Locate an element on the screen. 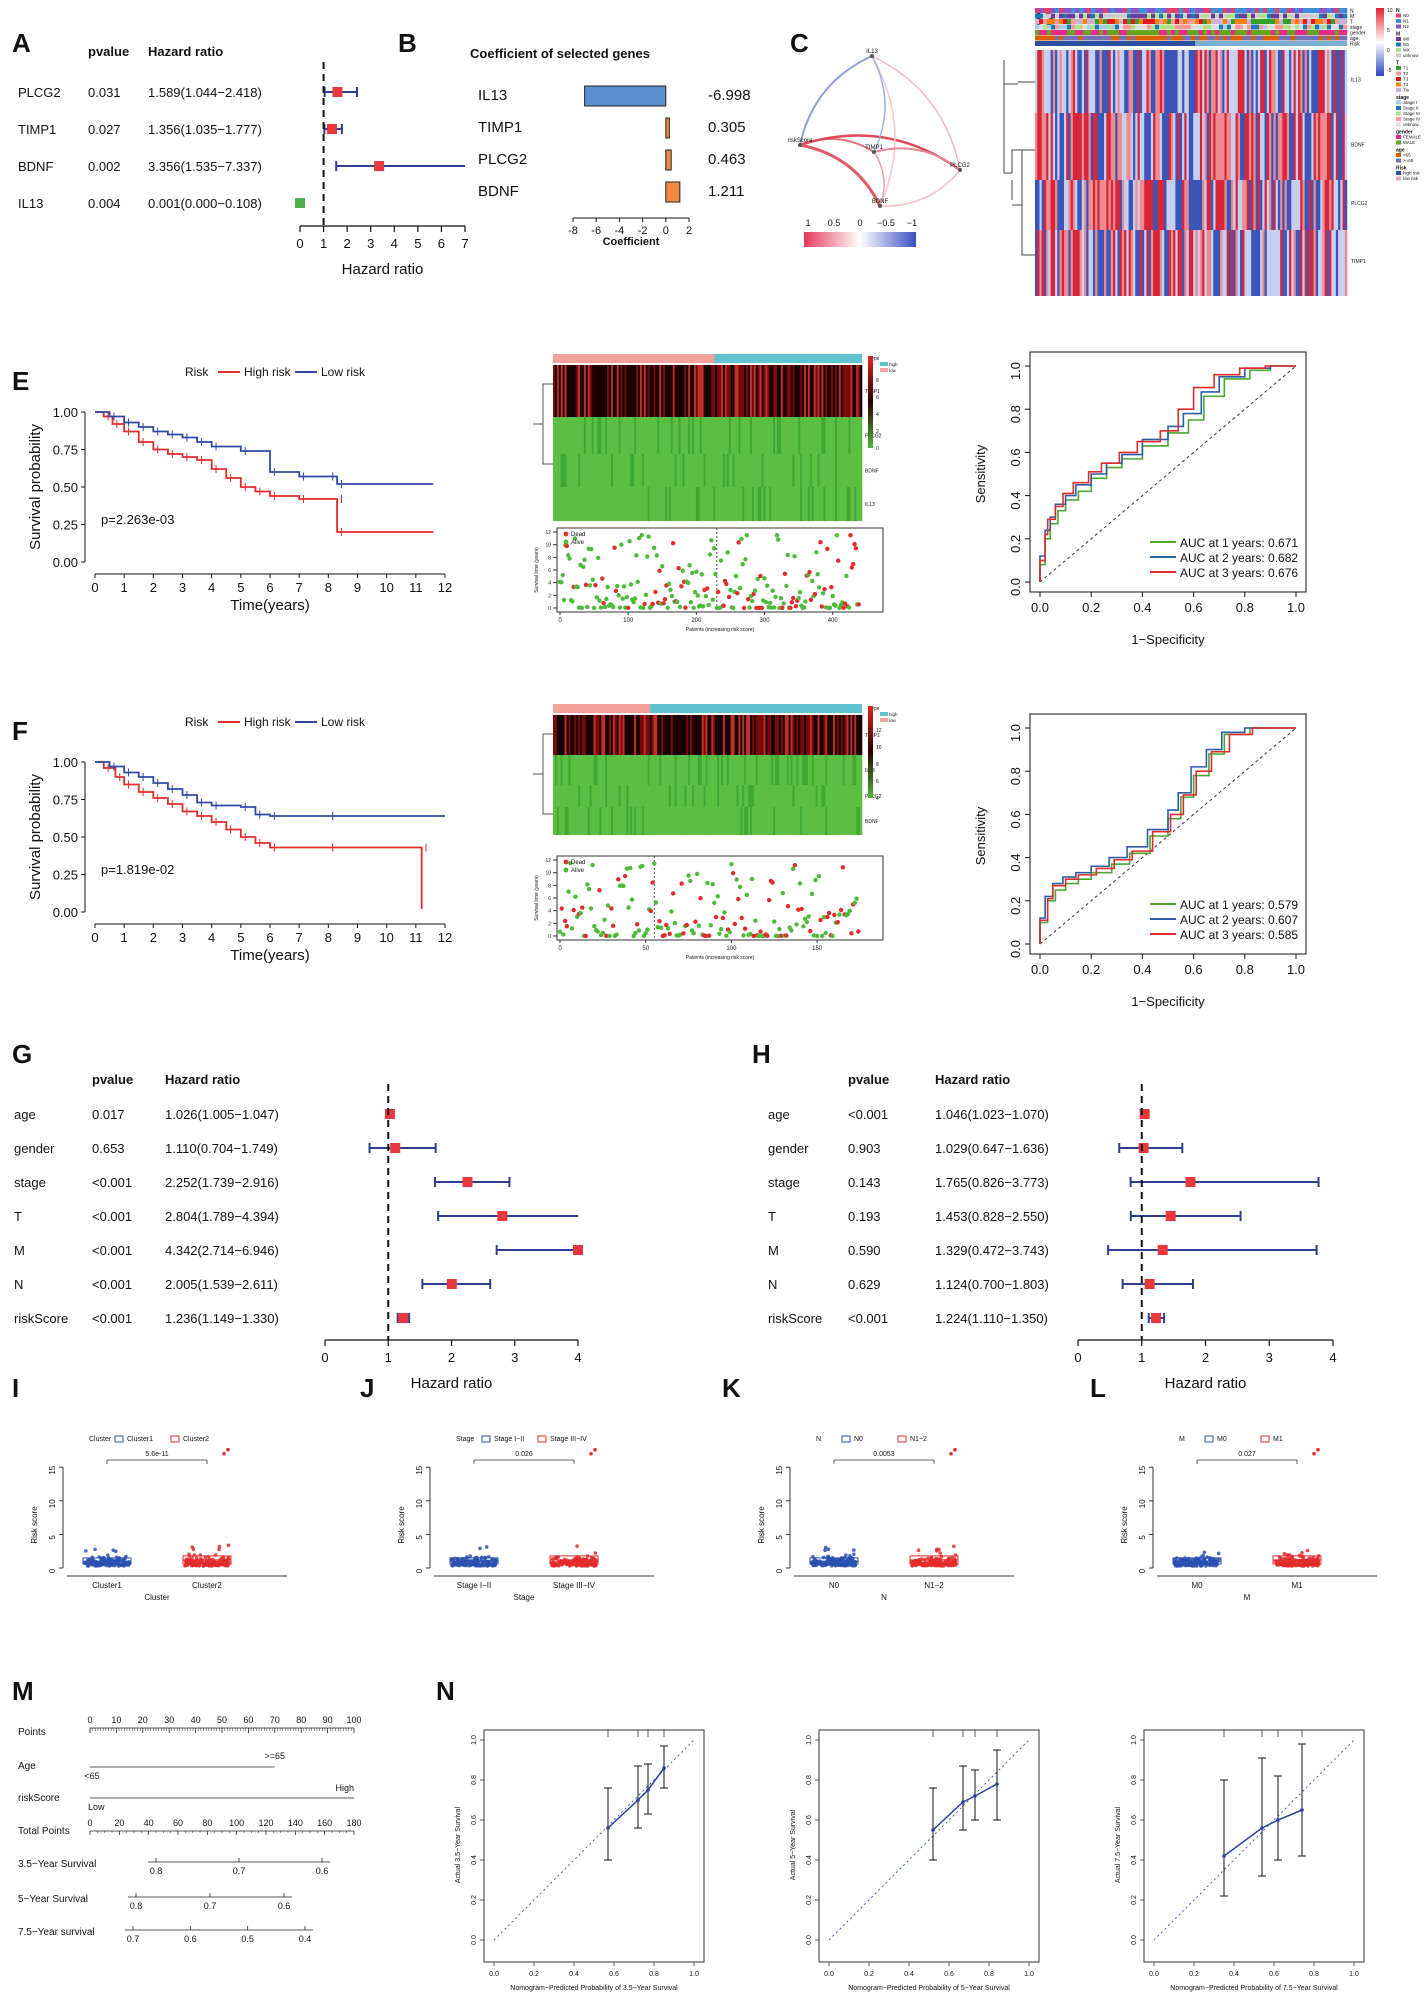 This screenshot has height=1993, width=1424. x-tick-label: 3 is located at coordinates (514, 1357).